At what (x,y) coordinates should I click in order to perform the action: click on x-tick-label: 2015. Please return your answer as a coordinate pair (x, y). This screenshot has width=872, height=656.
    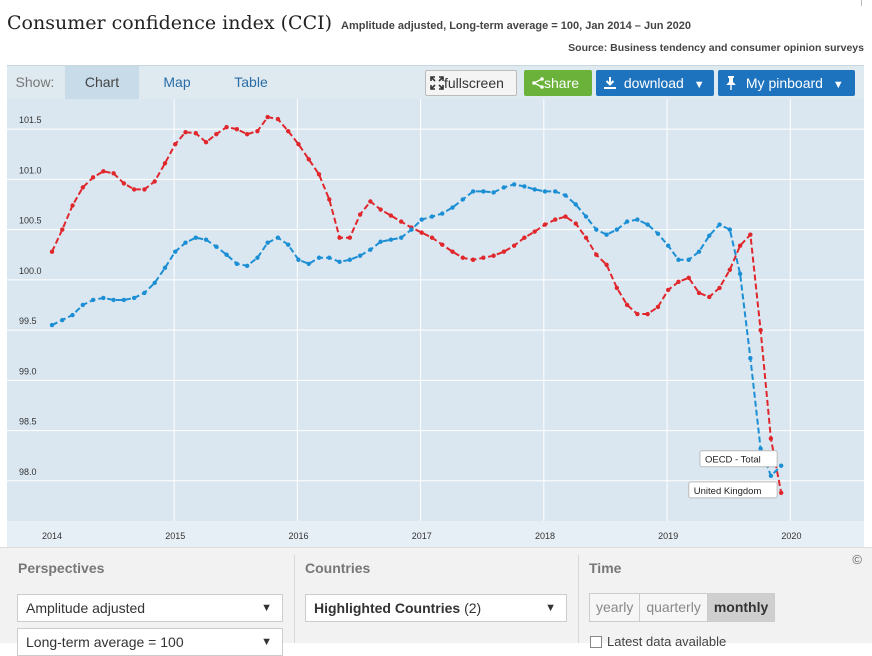
    Looking at the image, I should click on (175, 536).